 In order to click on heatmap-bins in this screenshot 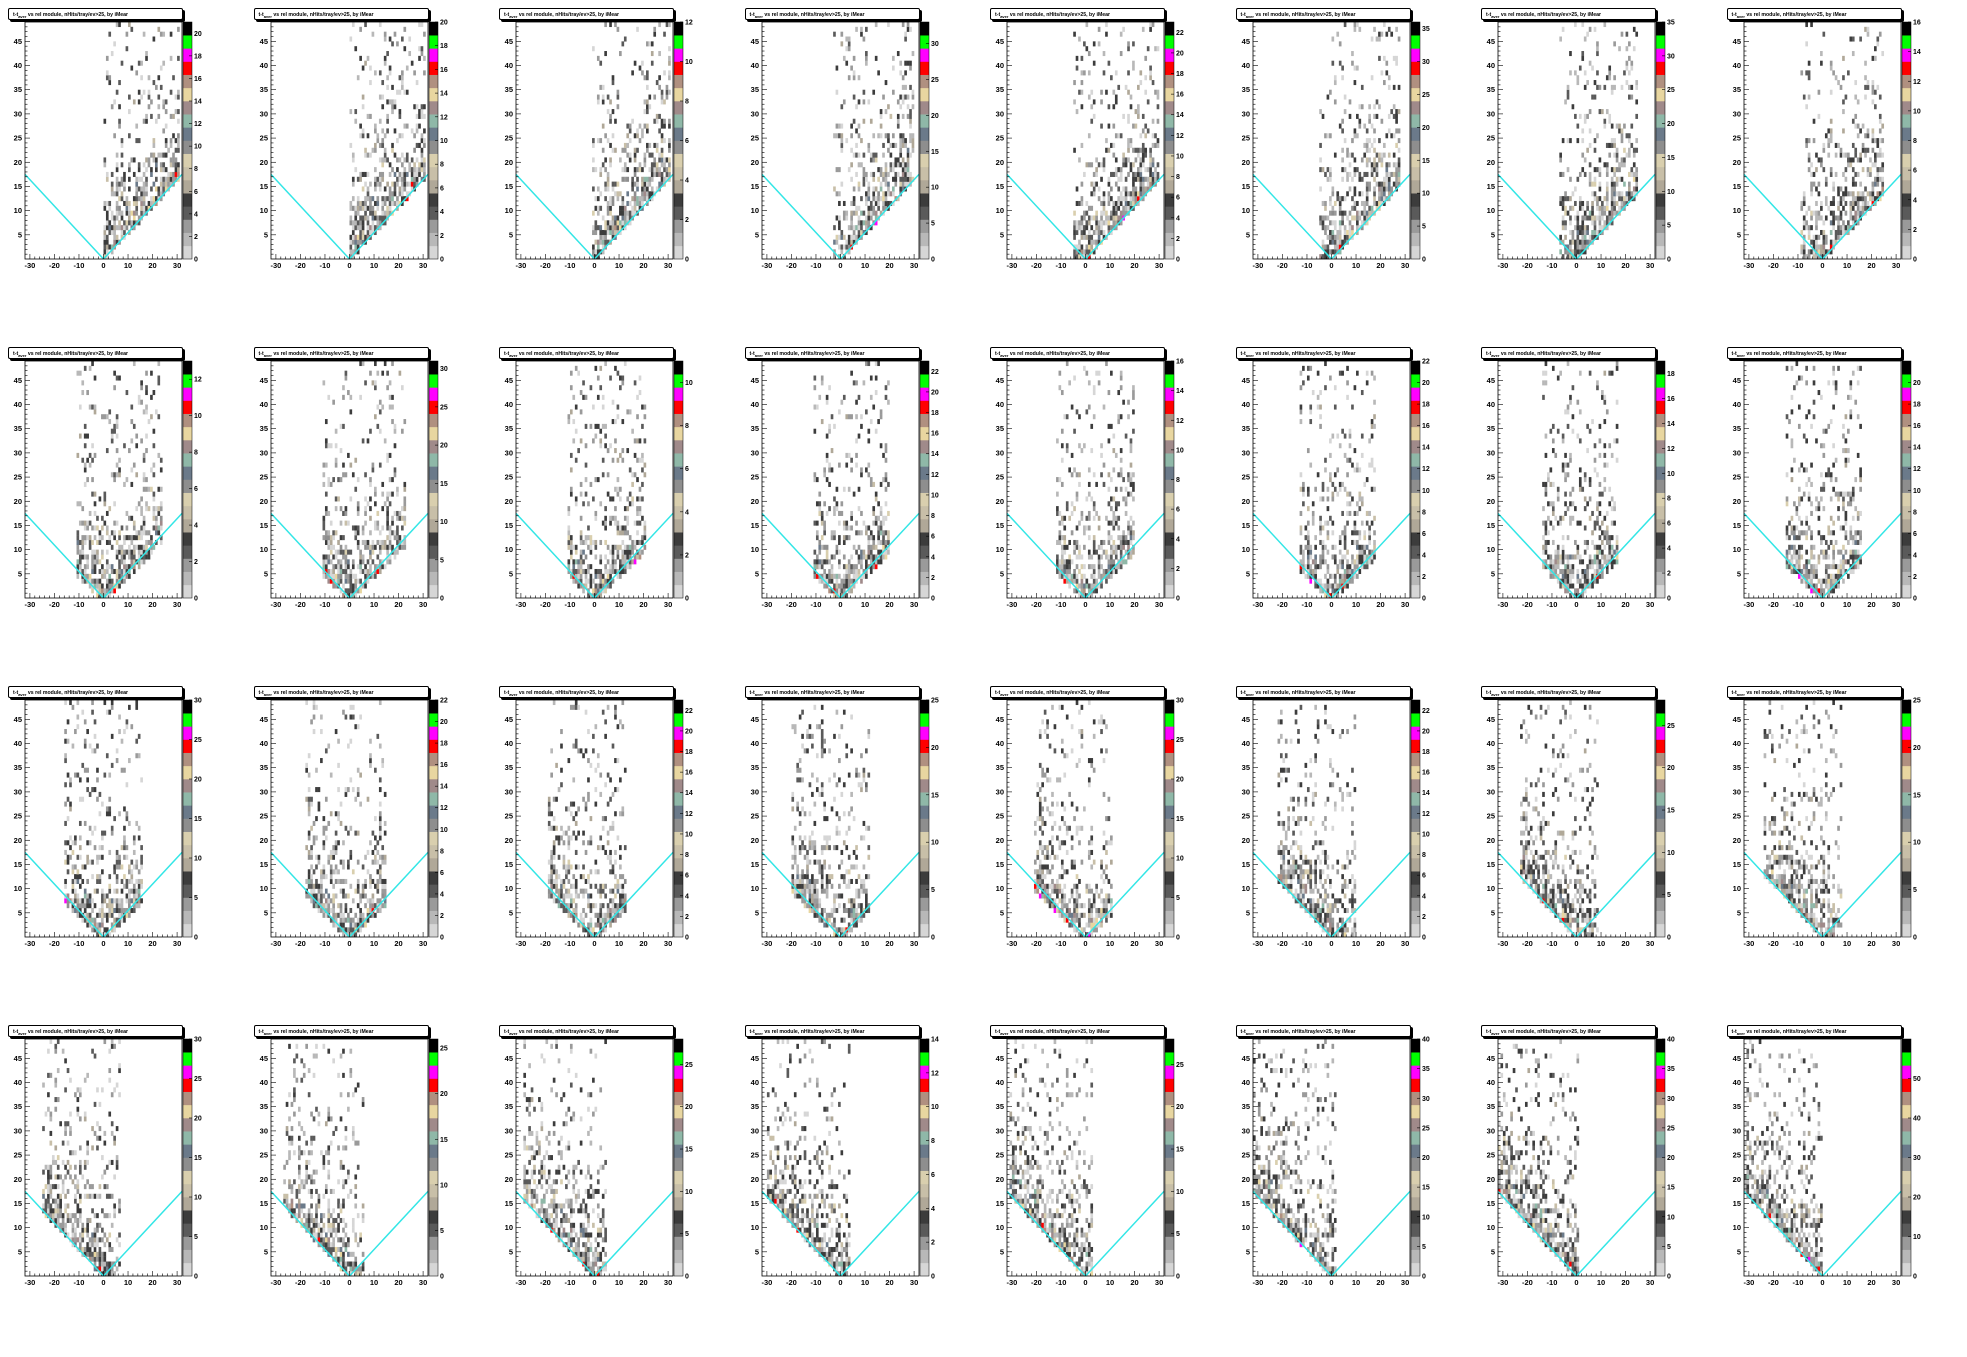, I will do `click(631, 141)`.